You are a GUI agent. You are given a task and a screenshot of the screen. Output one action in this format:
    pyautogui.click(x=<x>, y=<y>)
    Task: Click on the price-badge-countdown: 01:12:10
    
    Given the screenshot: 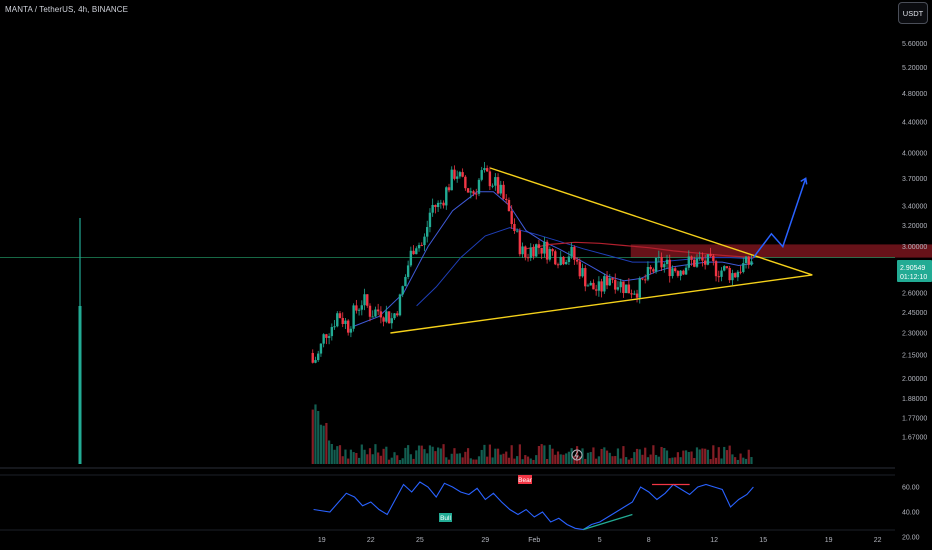 What is the action you would take?
    pyautogui.click(x=913, y=277)
    